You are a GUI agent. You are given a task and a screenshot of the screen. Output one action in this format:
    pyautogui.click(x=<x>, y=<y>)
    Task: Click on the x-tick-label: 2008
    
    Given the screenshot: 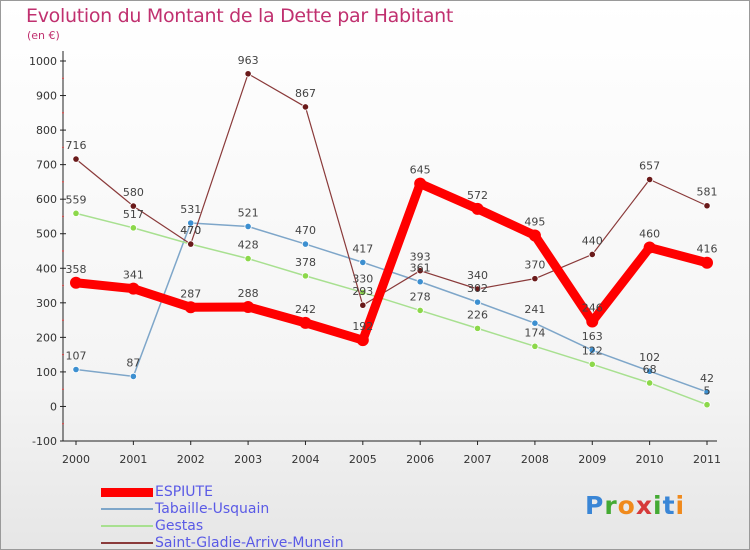 What is the action you would take?
    pyautogui.click(x=535, y=459)
    